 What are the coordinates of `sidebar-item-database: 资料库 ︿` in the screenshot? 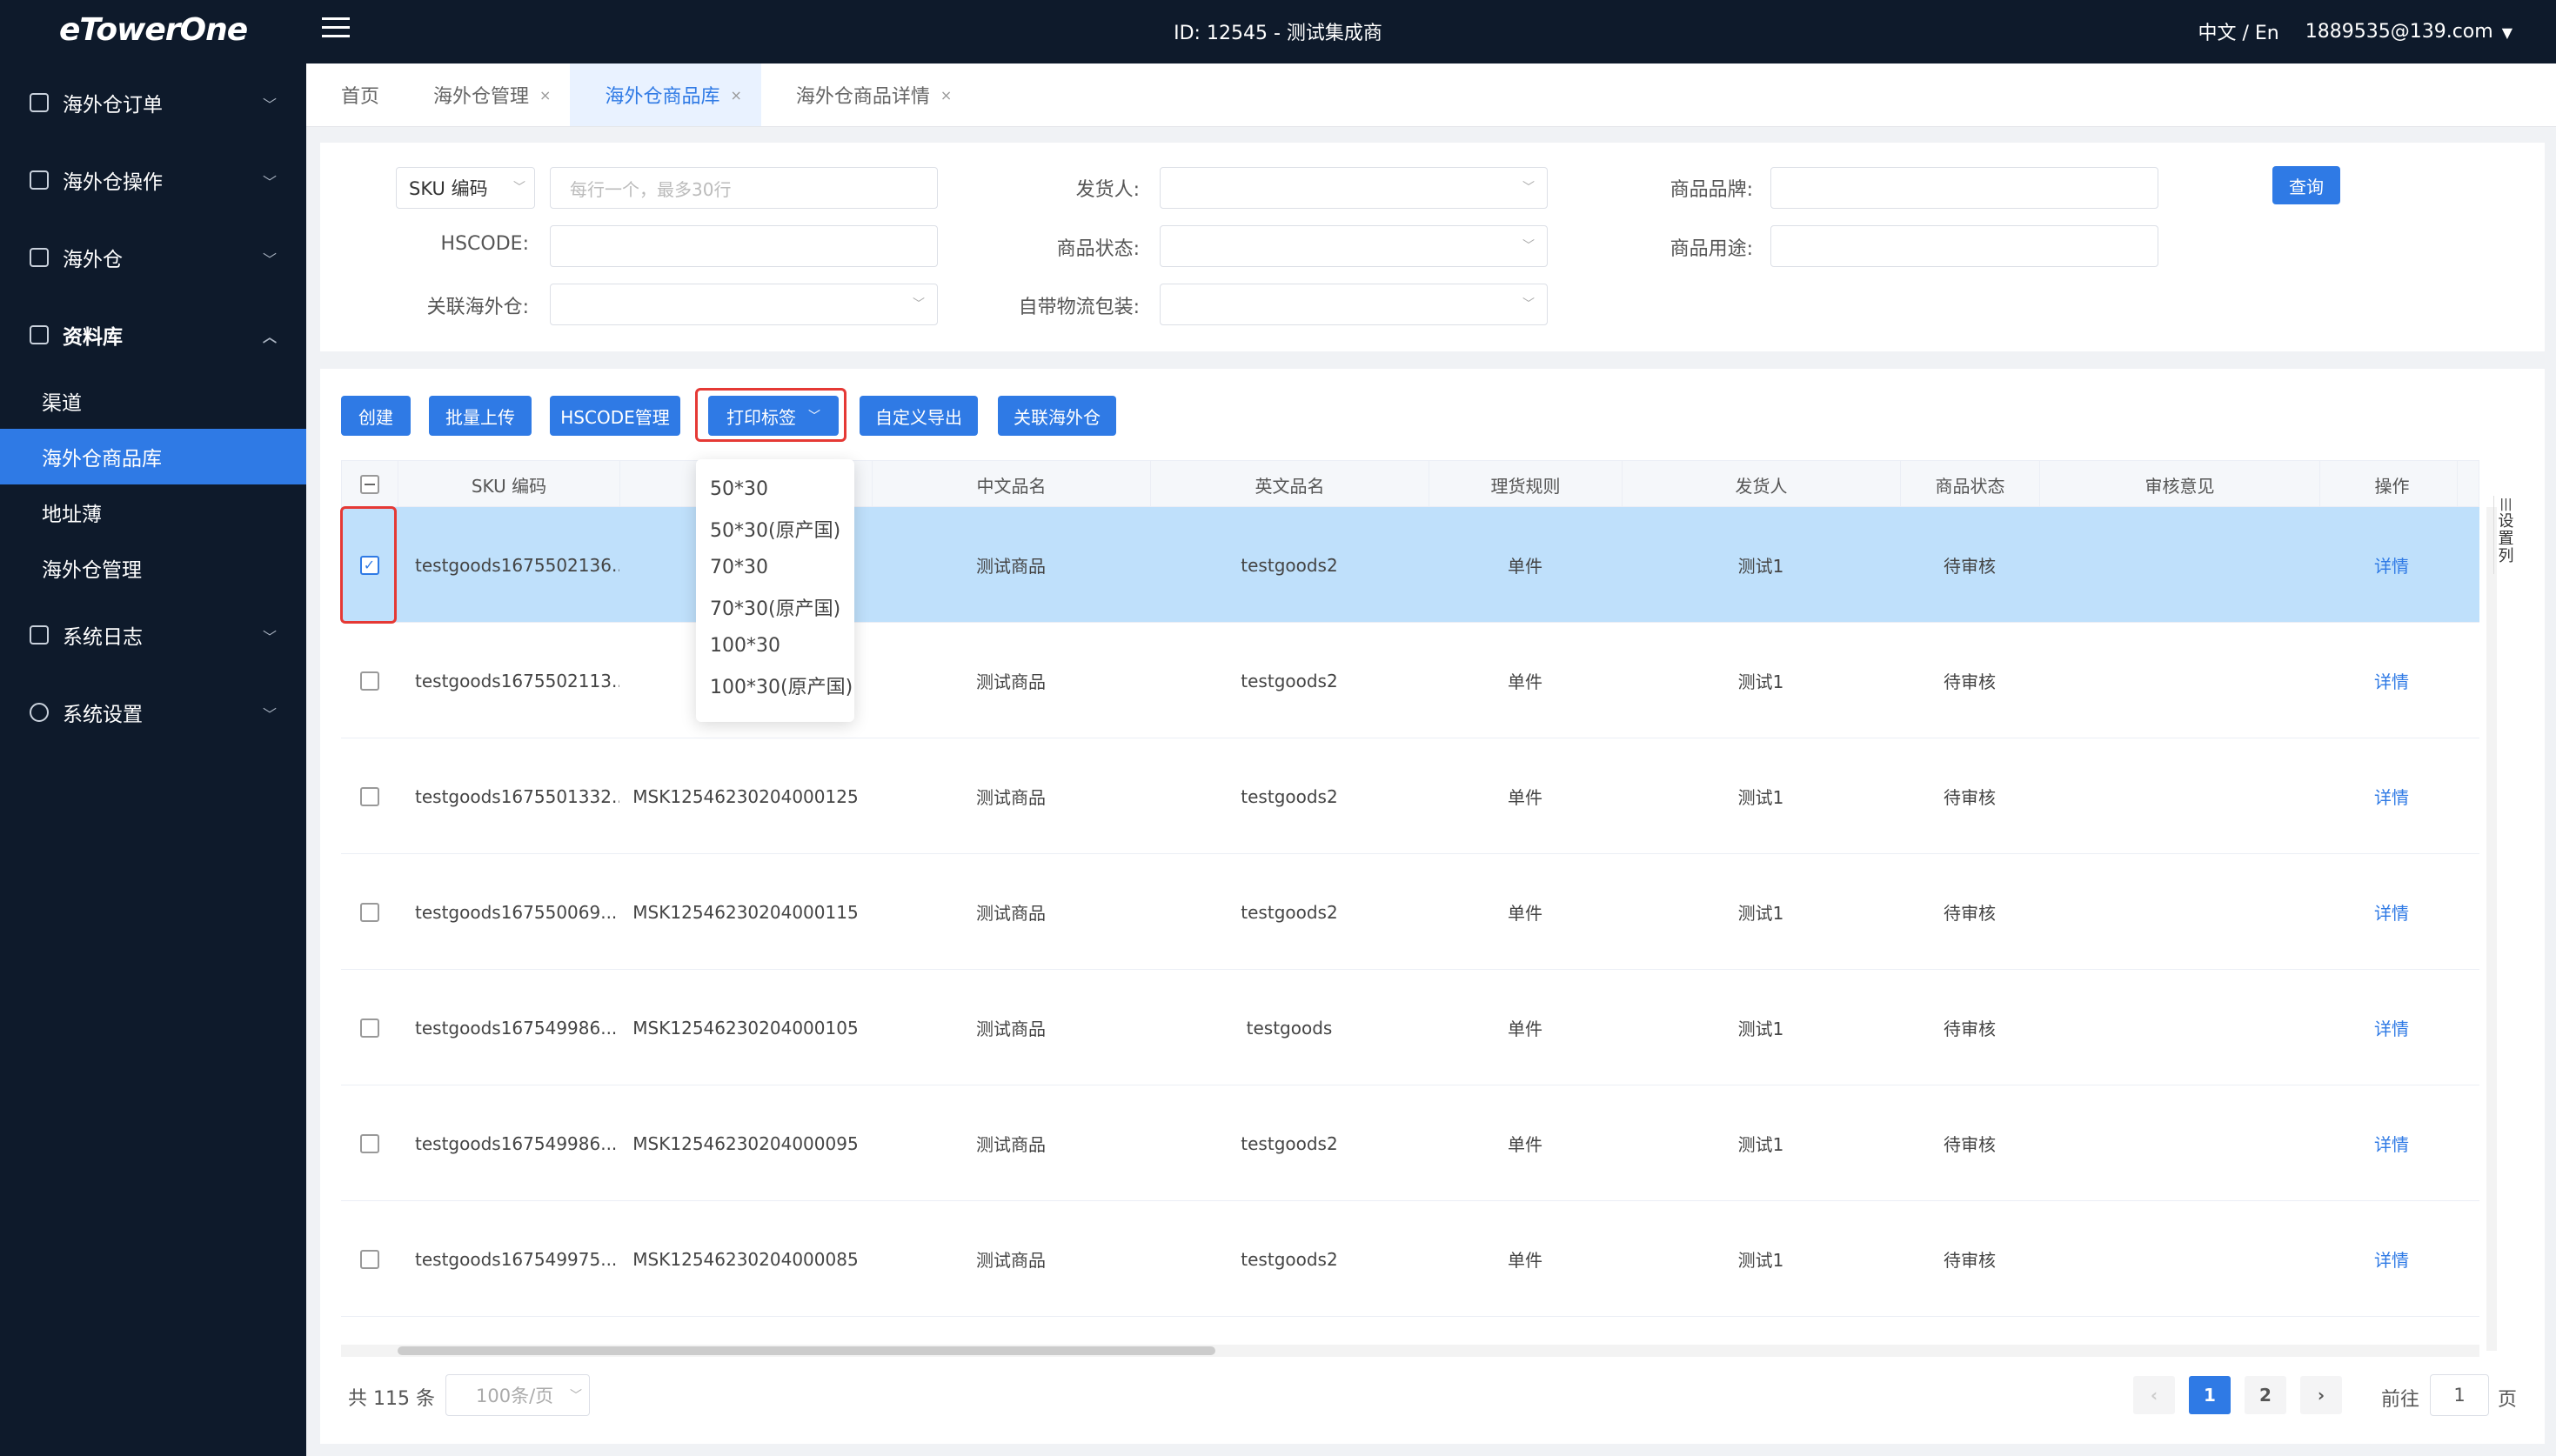 It's located at (153, 334).